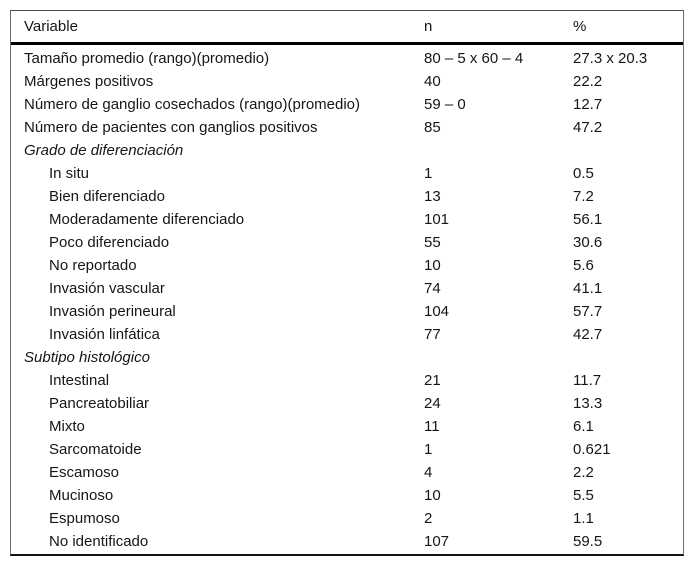 This screenshot has width=694, height=570. Describe the element at coordinates (347, 242) in the screenshot. I see `table-row: Poco diferenciado 55 30.6` at that location.